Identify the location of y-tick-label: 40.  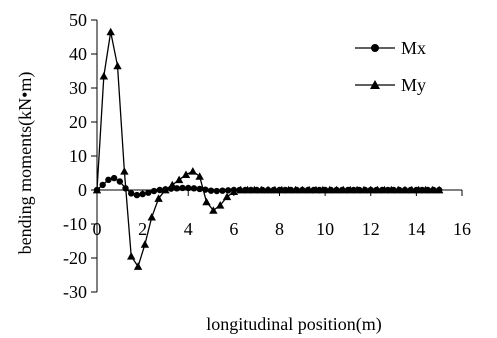
(78, 54).